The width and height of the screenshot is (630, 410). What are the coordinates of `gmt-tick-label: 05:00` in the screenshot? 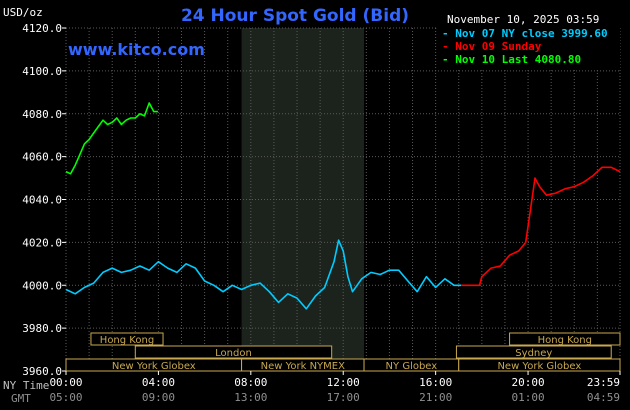 It's located at (65, 397).